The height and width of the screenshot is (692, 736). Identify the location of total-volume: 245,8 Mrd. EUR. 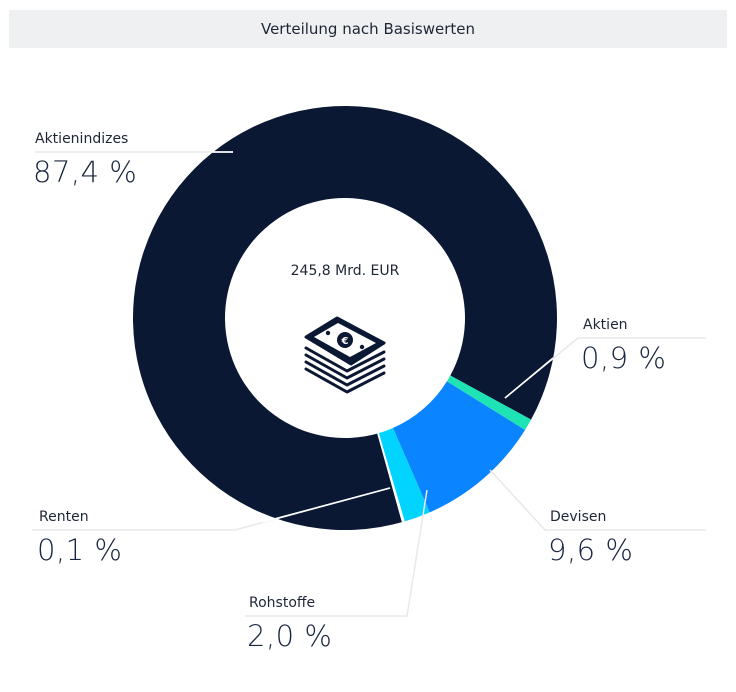
(345, 271).